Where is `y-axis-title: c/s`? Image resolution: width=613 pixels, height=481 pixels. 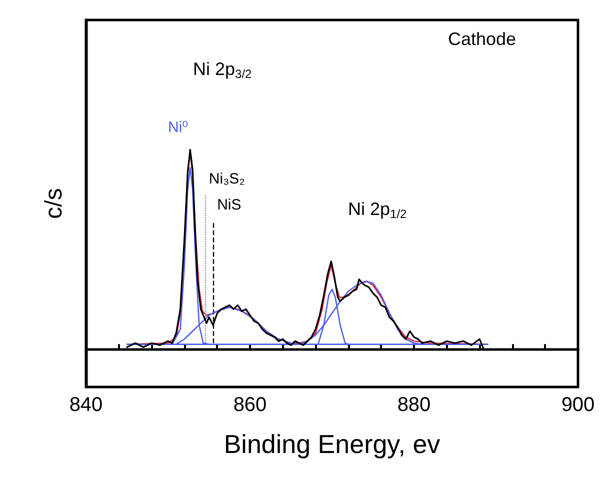
y-axis-title: c/s is located at coordinates (54, 203).